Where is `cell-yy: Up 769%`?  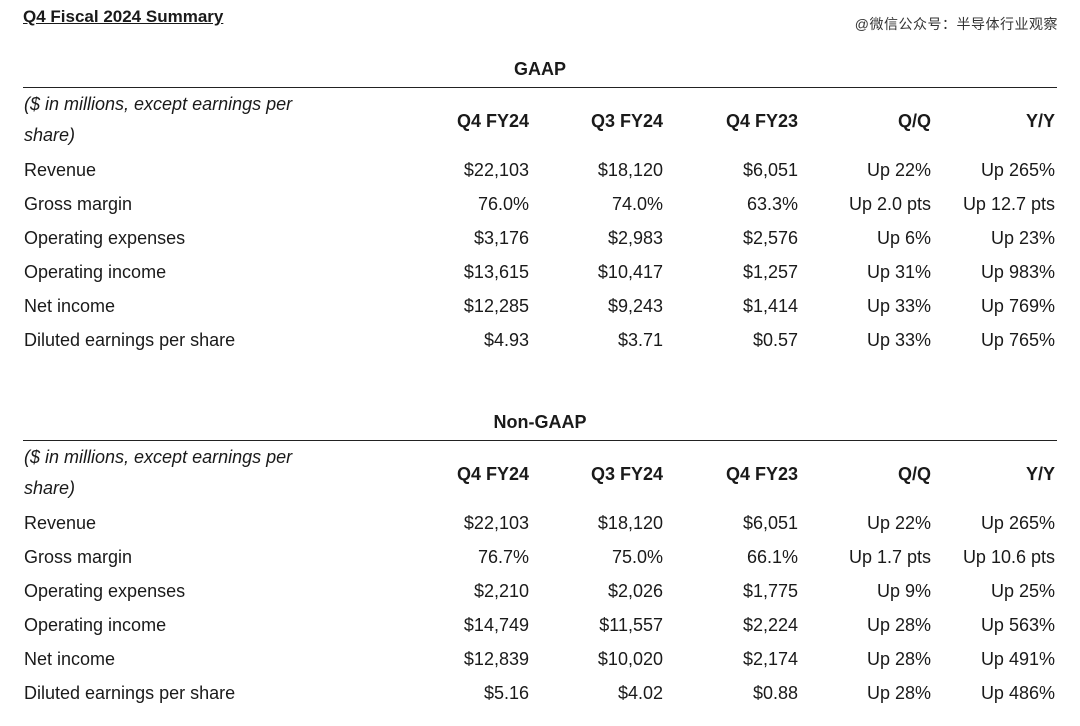 cell-yy: Up 769% is located at coordinates (1017, 306).